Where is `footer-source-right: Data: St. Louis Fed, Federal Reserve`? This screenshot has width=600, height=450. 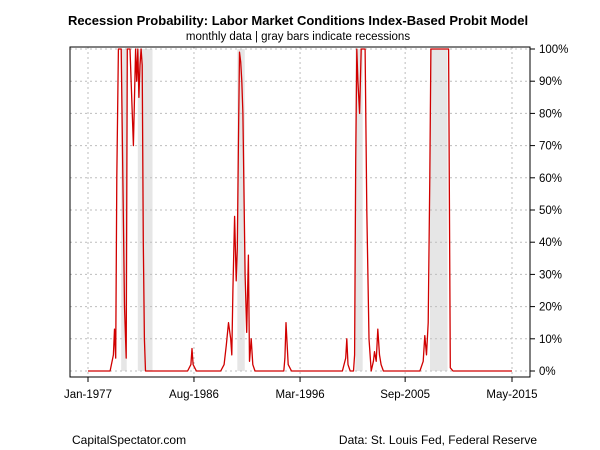
footer-source-right: Data: St. Louis Fed, Federal Reserve is located at coordinates (438, 440).